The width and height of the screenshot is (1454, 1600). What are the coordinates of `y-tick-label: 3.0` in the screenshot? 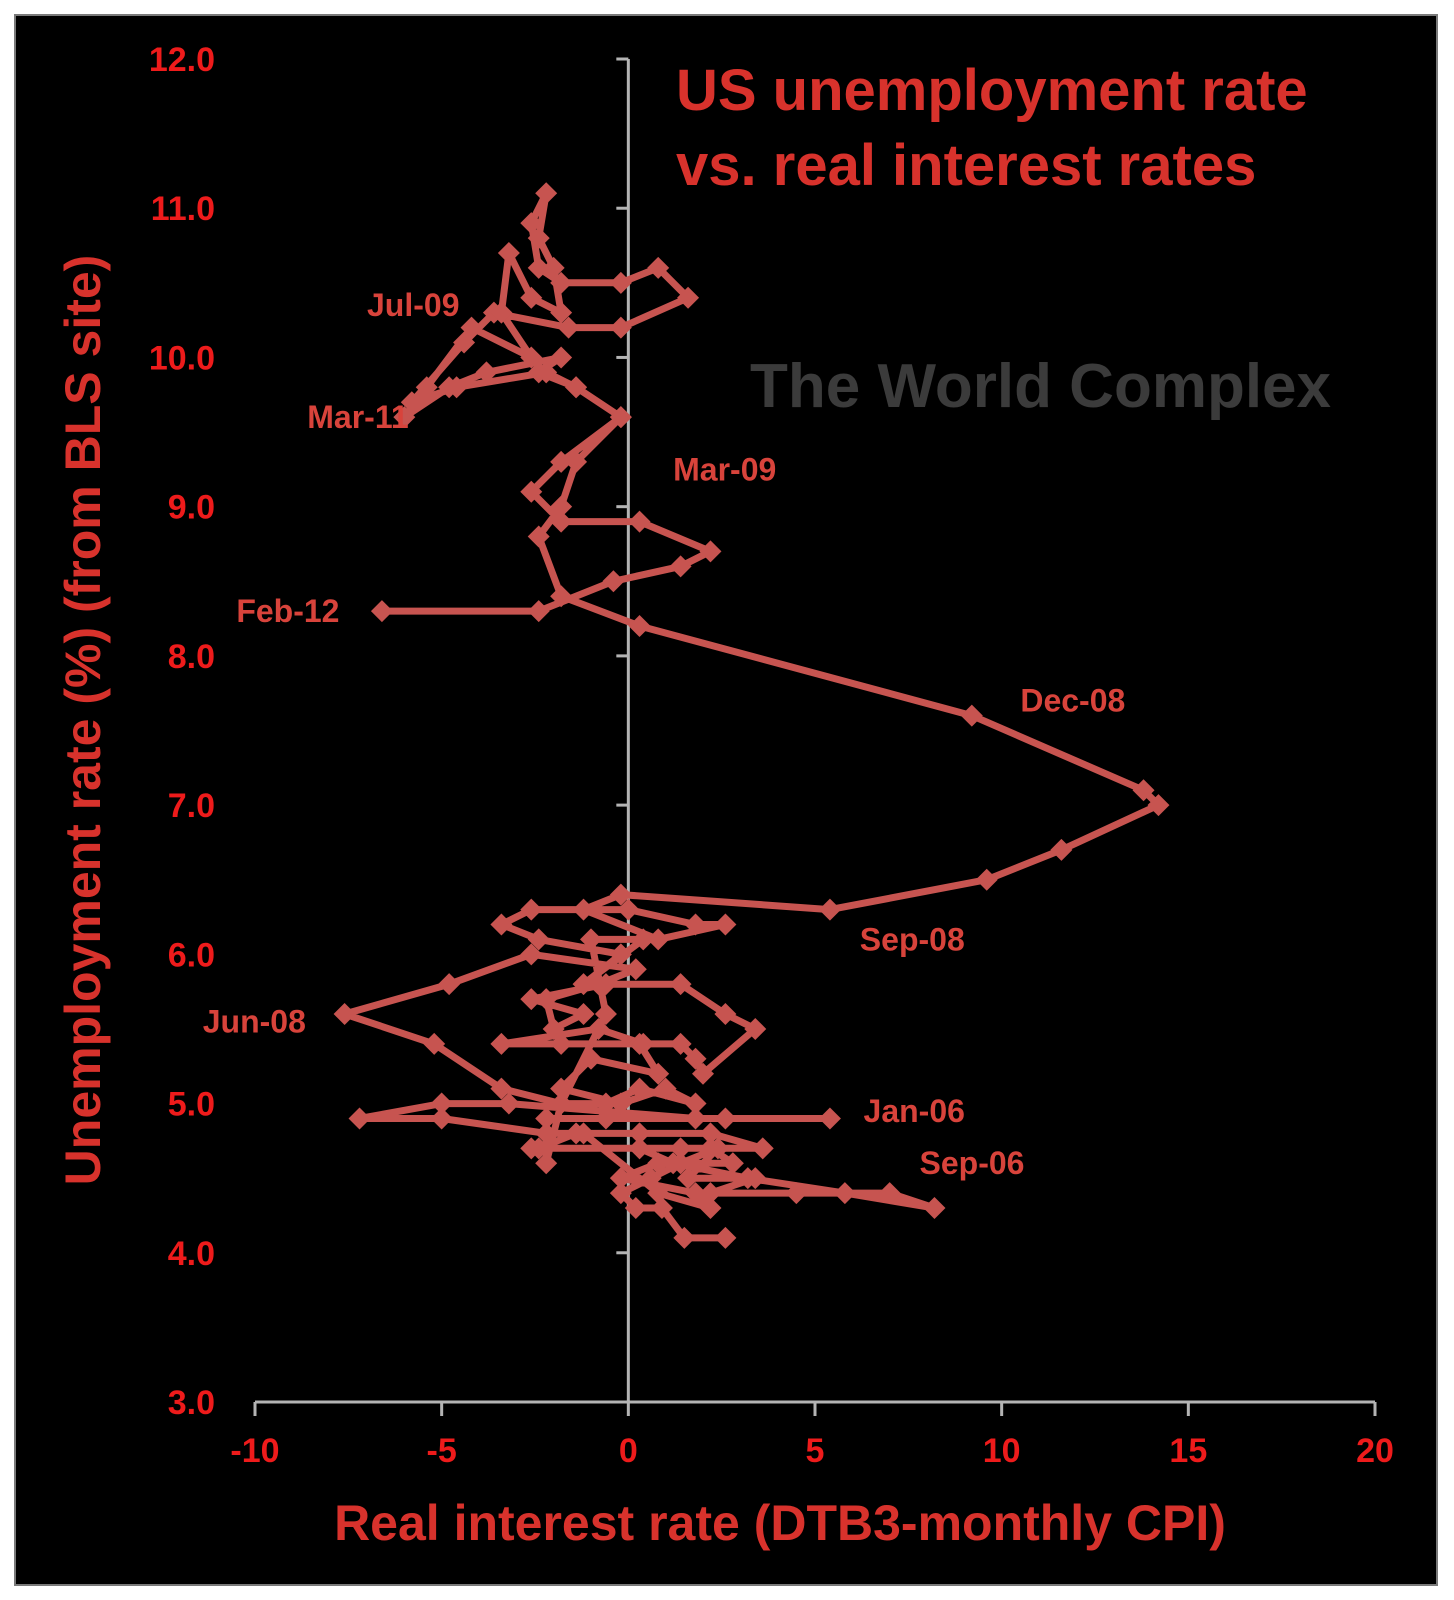 It's located at (191, 1403).